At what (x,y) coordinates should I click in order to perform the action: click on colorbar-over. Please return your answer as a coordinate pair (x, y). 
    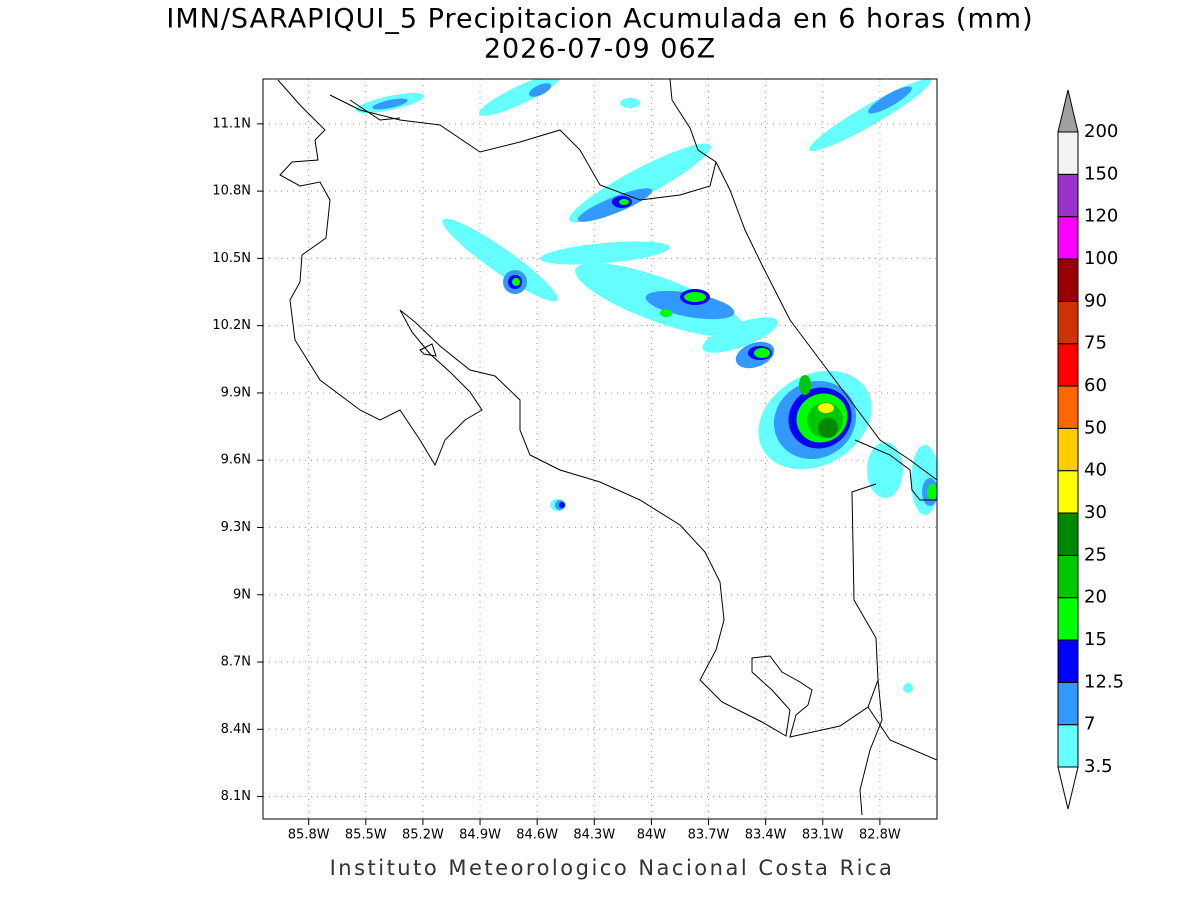
    Looking at the image, I should click on (1068, 111).